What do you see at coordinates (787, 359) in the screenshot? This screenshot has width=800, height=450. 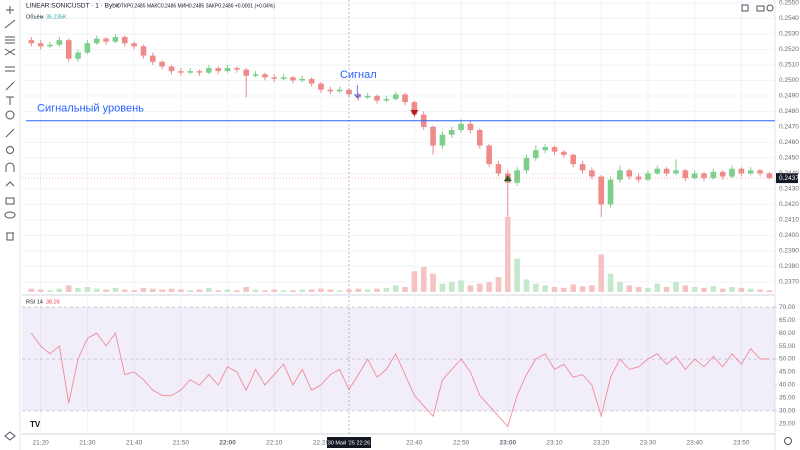 I see `y-tick-label: 50.00` at bounding box center [787, 359].